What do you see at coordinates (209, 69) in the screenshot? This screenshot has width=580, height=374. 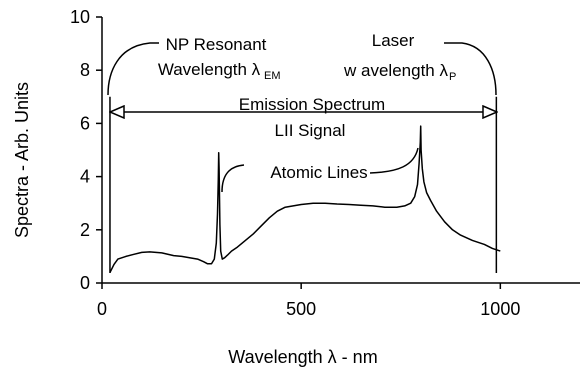 I see `np-resonant-line2: Wavelength λ` at bounding box center [209, 69].